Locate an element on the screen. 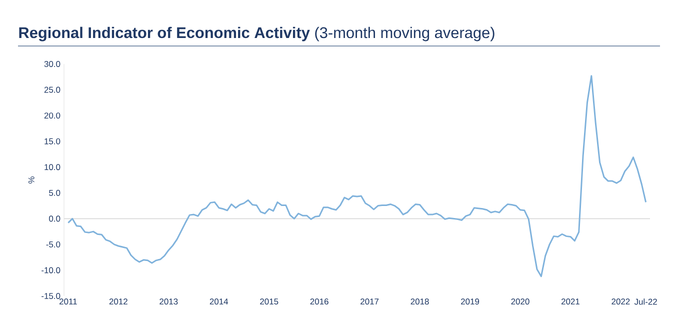 The image size is (675, 318). x-tick-label: 2013 is located at coordinates (169, 301).